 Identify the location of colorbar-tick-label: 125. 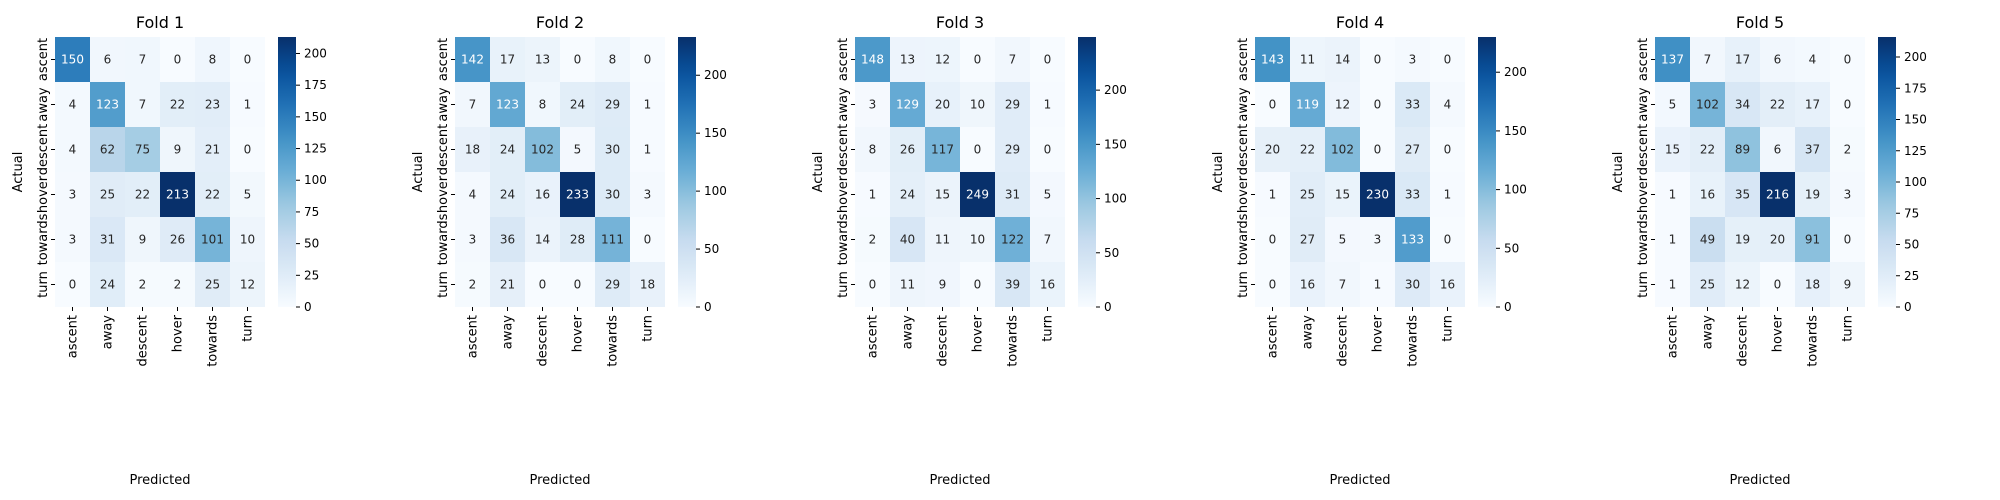
(1915, 151).